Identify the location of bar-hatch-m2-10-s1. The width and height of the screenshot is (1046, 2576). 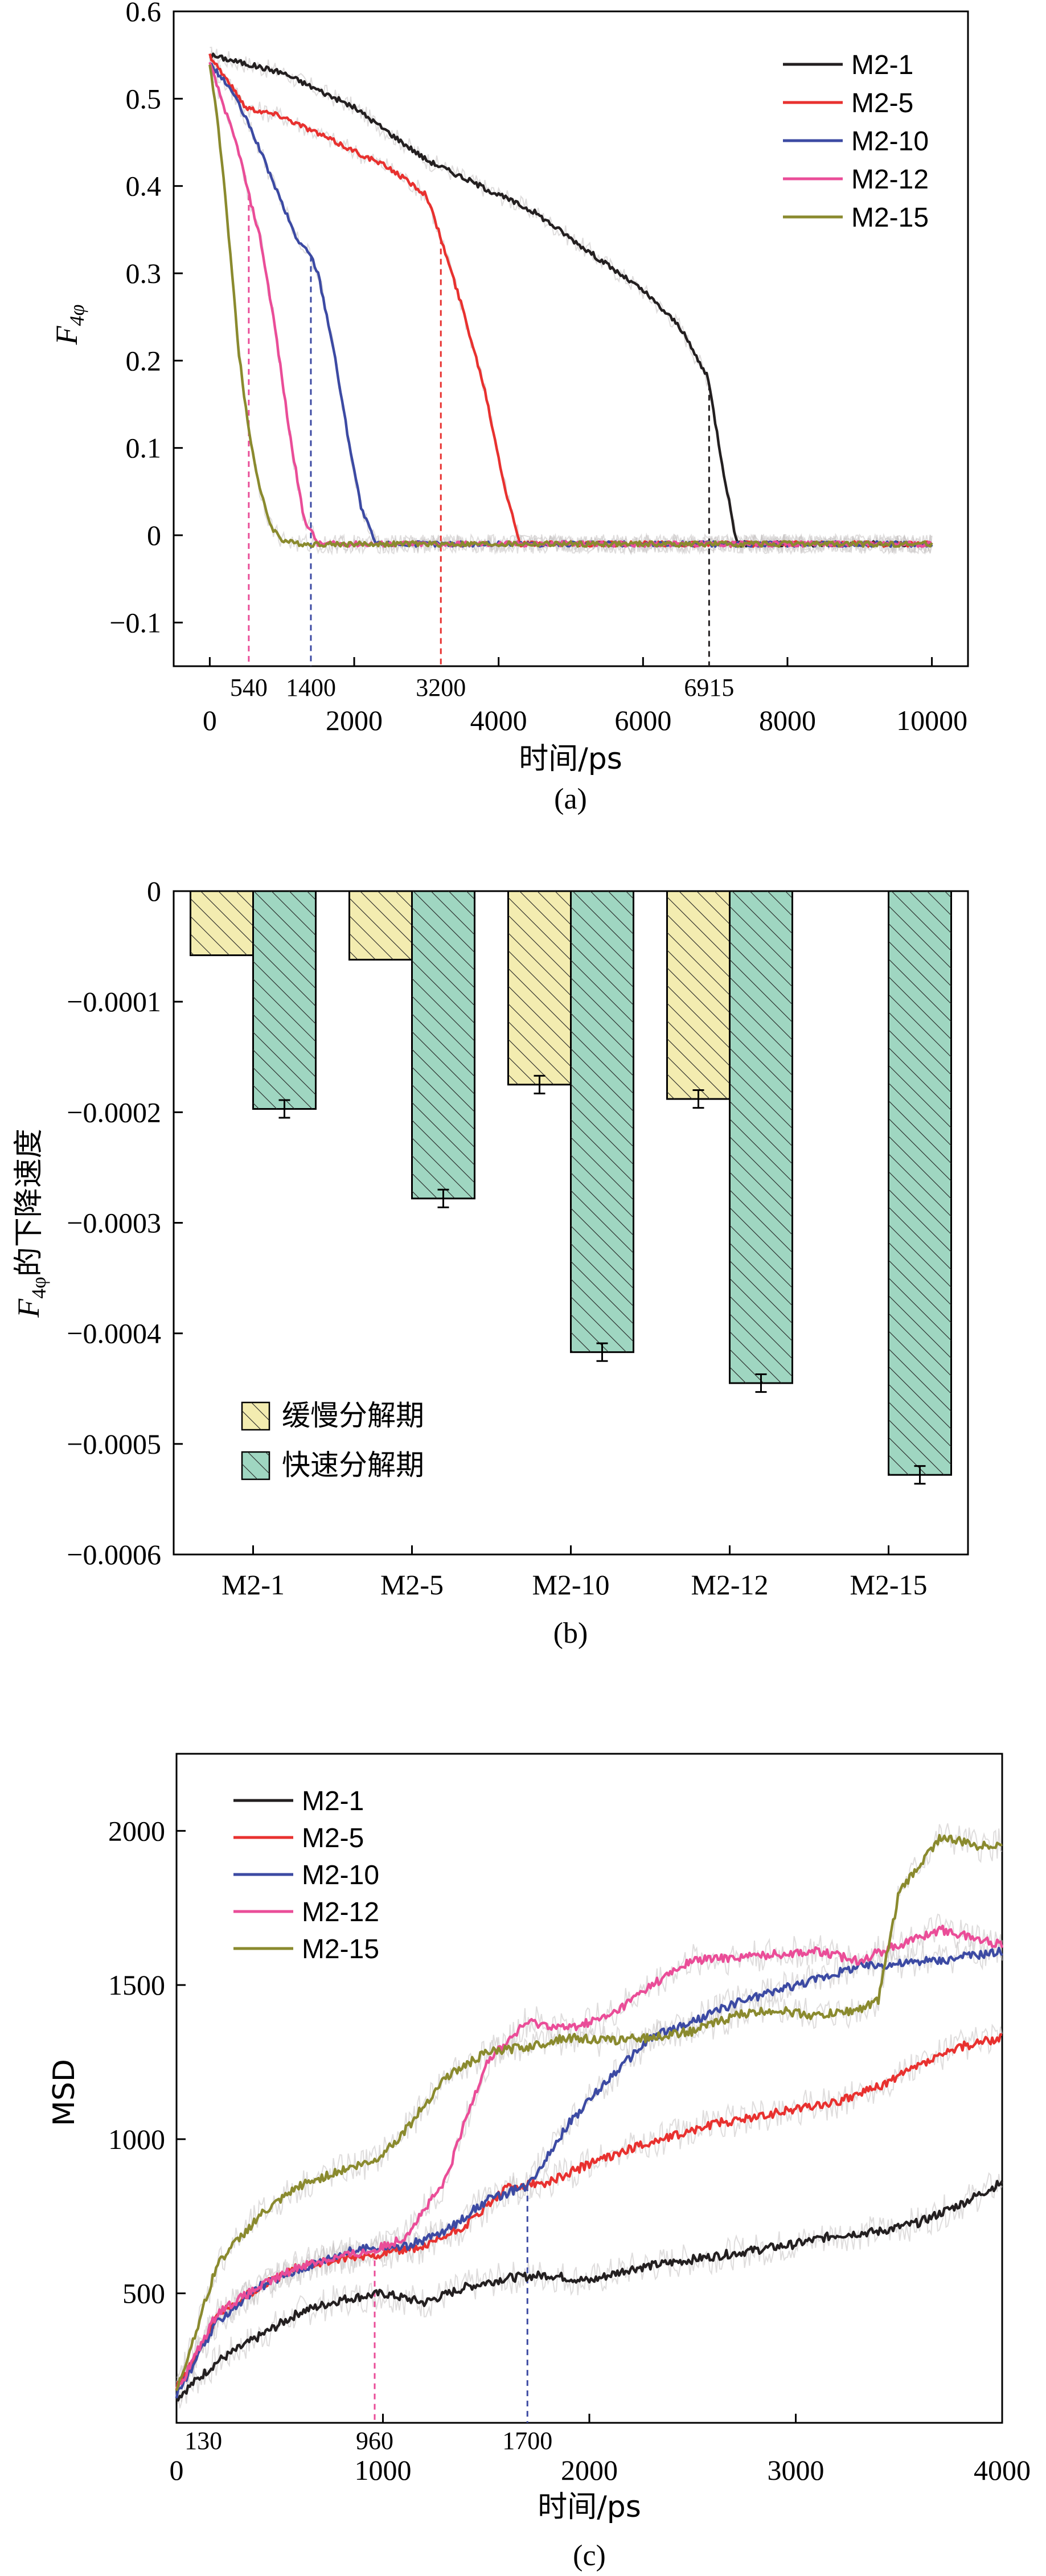
(602, 1121).